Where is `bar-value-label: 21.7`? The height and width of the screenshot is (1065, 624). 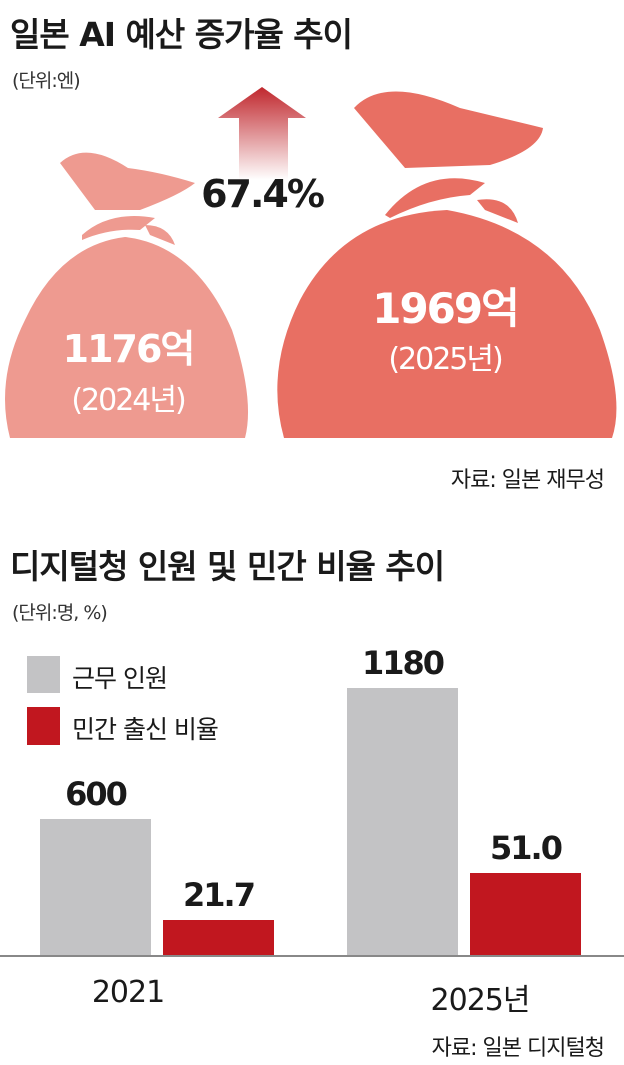
bar-value-label: 21.7 is located at coordinates (219, 895).